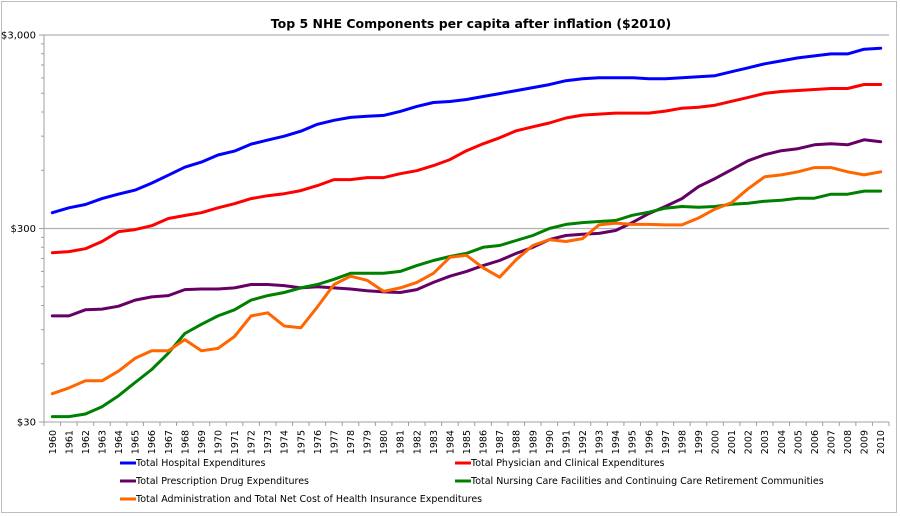 The width and height of the screenshot is (900, 516). Describe the element at coordinates (53, 442) in the screenshot. I see `x-tick-label: 1960` at that location.